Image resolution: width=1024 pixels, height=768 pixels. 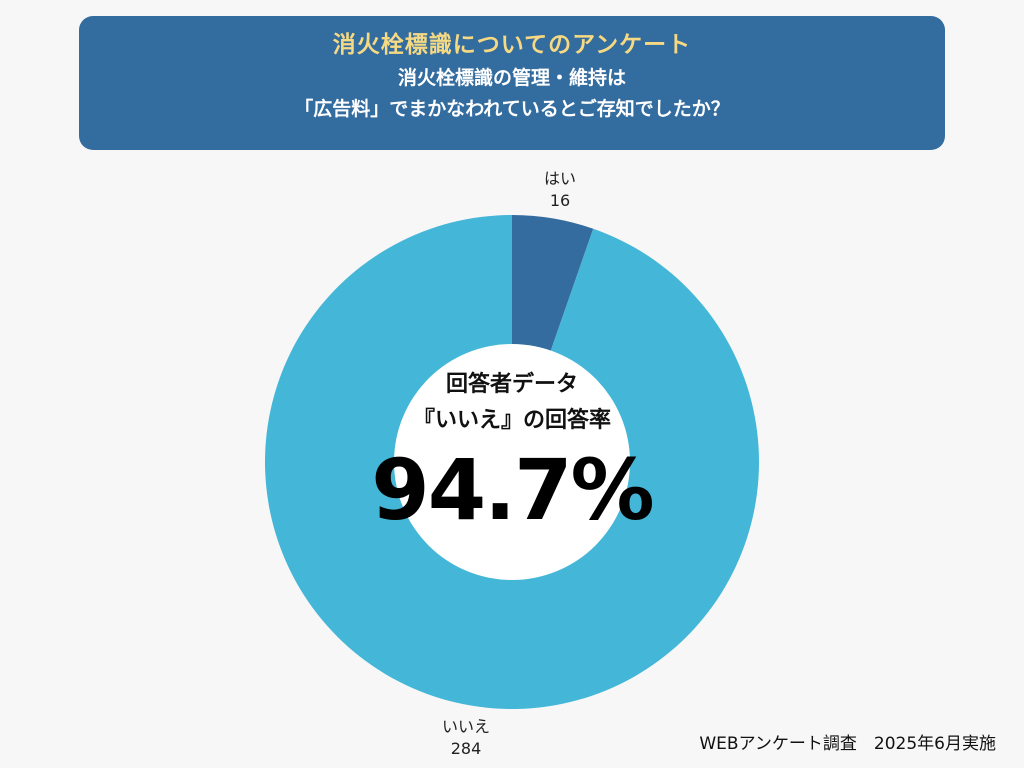 I want to click on slice-label-yes: はい 16, so click(x=560, y=190).